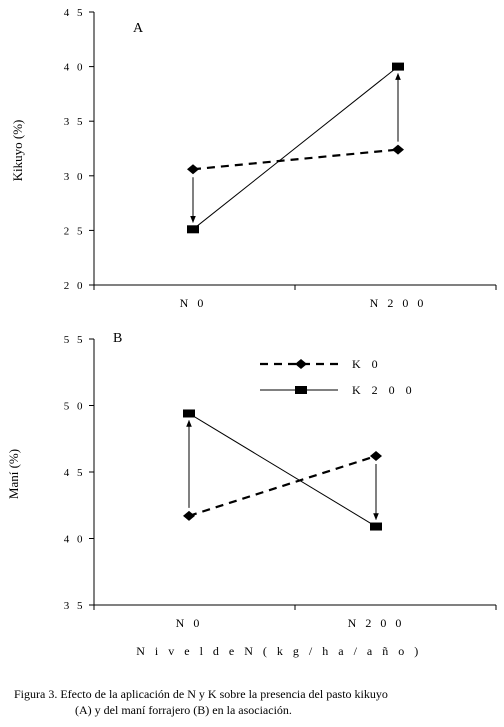 This screenshot has width=504, height=727. Describe the element at coordinates (74, 122) in the screenshot. I see `panel-a-y-tick-label: 3 5` at that location.